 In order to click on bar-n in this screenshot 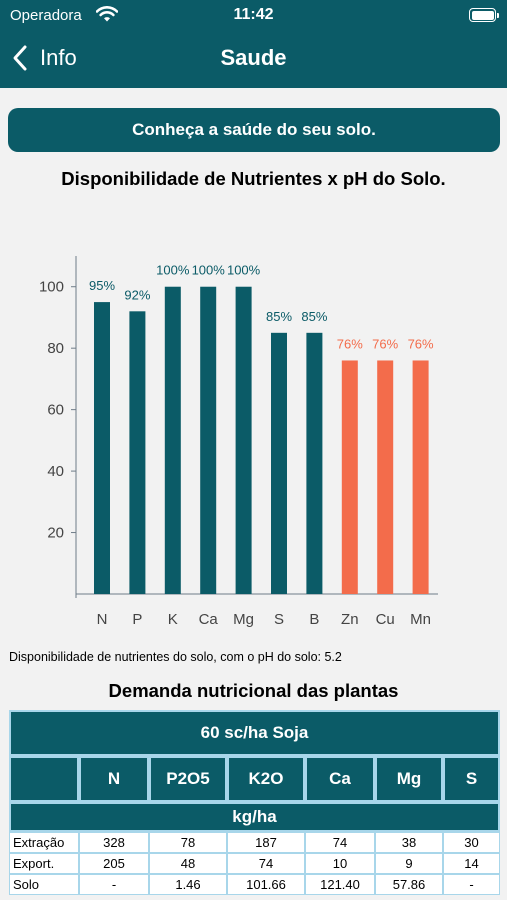, I will do `click(102, 448)`.